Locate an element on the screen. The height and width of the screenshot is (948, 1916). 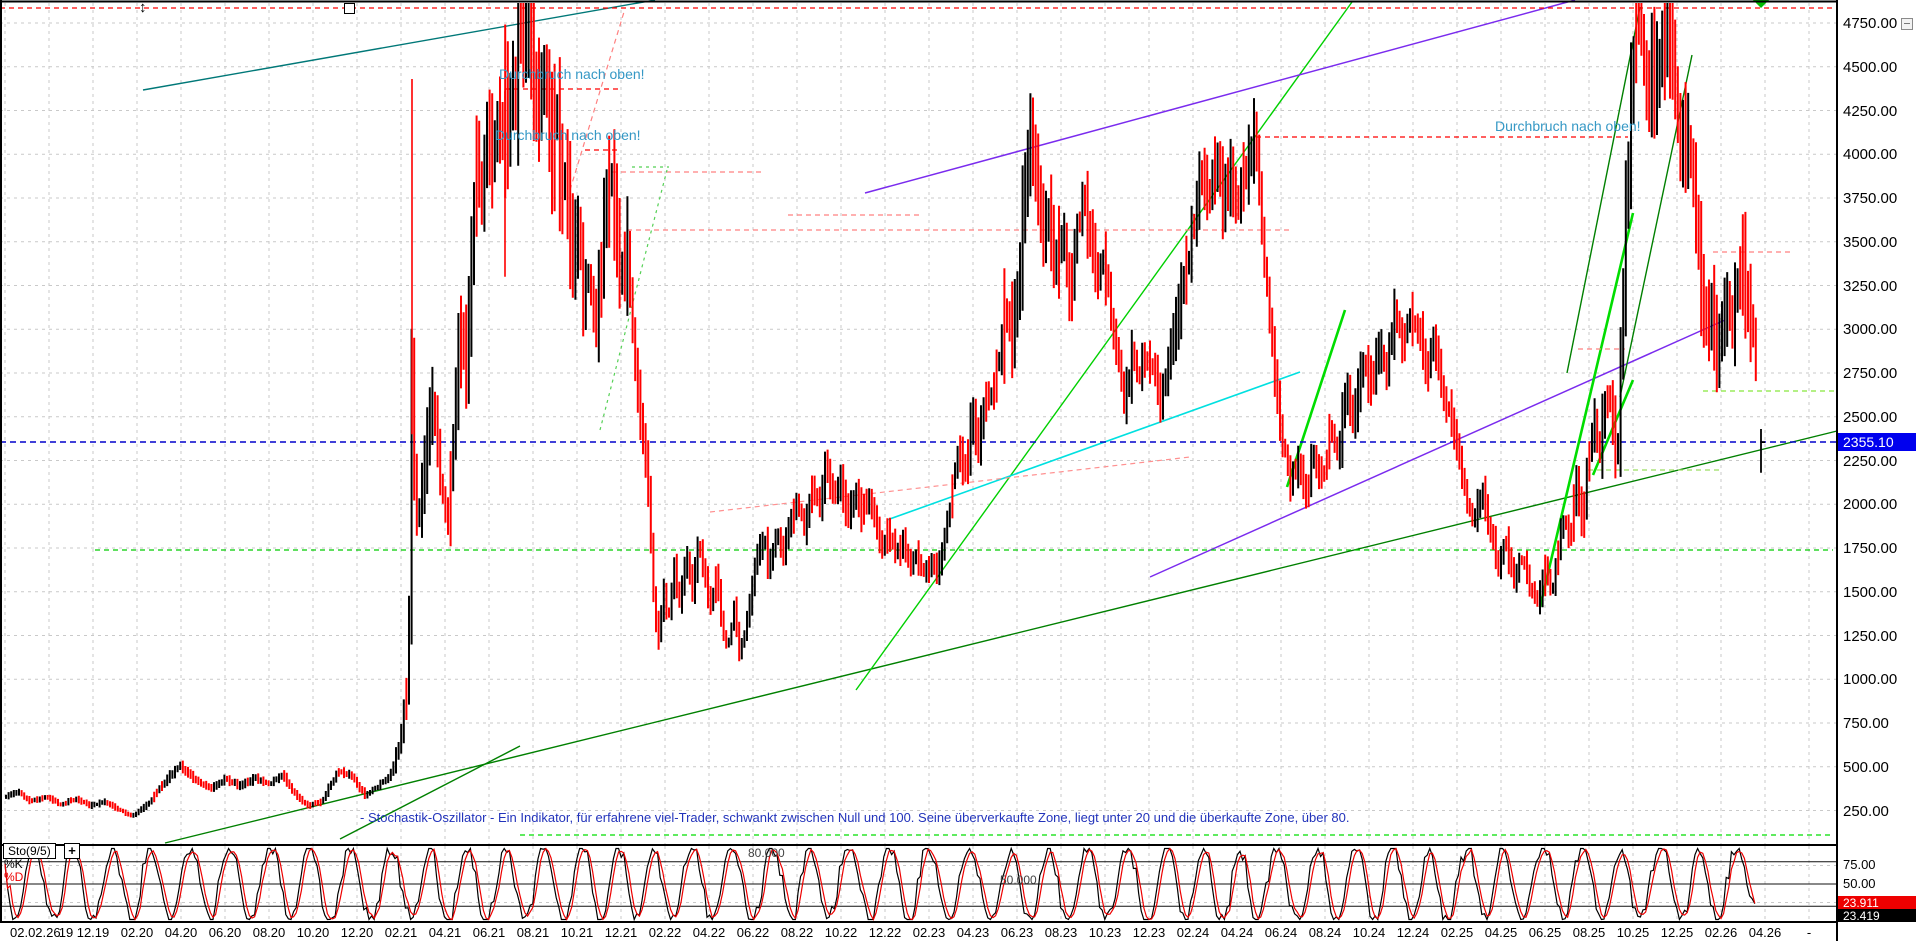
osc-tick-50: 50.00 is located at coordinates (1859, 883).